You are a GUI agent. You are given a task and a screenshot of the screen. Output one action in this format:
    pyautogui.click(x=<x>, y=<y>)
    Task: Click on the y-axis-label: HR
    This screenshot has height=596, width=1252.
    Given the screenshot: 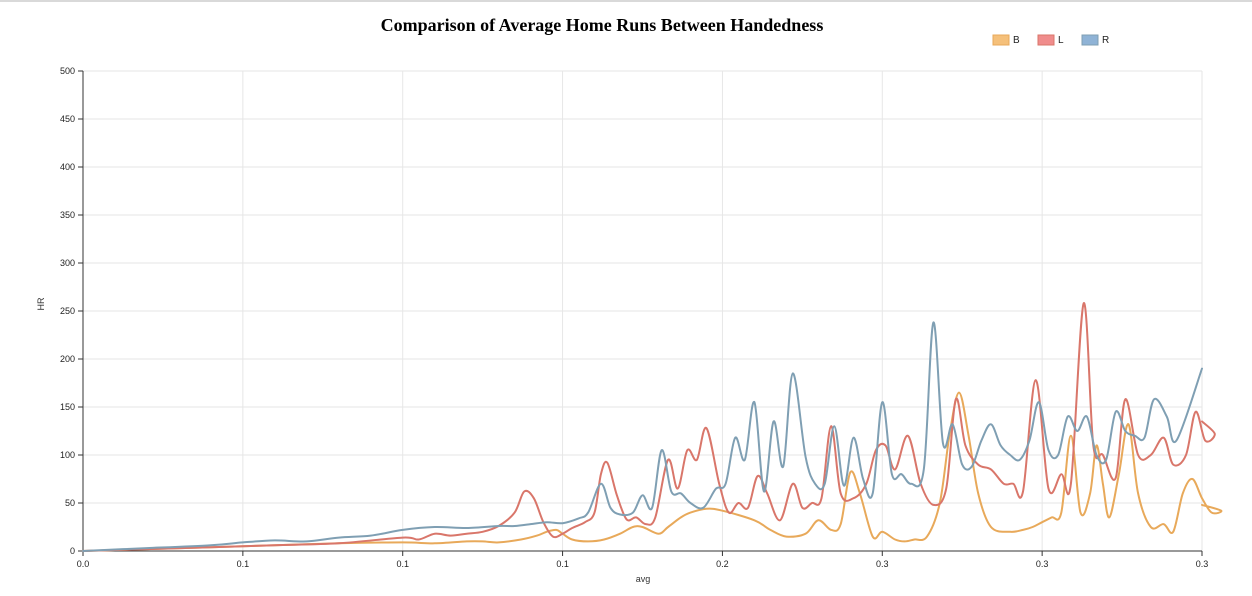 What is the action you would take?
    pyautogui.click(x=41, y=303)
    